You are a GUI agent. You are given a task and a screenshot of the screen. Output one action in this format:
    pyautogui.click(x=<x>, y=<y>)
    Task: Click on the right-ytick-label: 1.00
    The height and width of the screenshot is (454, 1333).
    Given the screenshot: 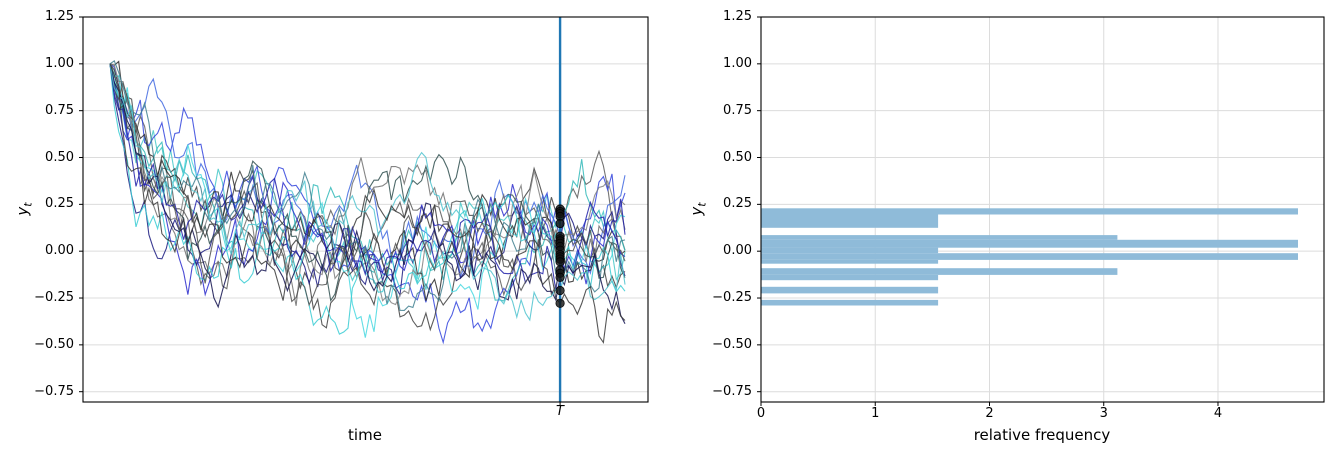 What is the action you would take?
    pyautogui.click(x=737, y=63)
    